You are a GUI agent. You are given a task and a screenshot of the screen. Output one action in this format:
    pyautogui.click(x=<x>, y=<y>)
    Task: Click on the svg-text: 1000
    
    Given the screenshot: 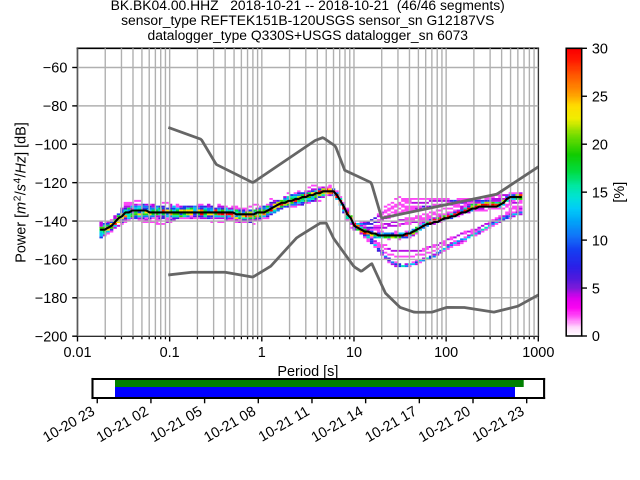 What is the action you would take?
    pyautogui.click(x=538, y=353)
    